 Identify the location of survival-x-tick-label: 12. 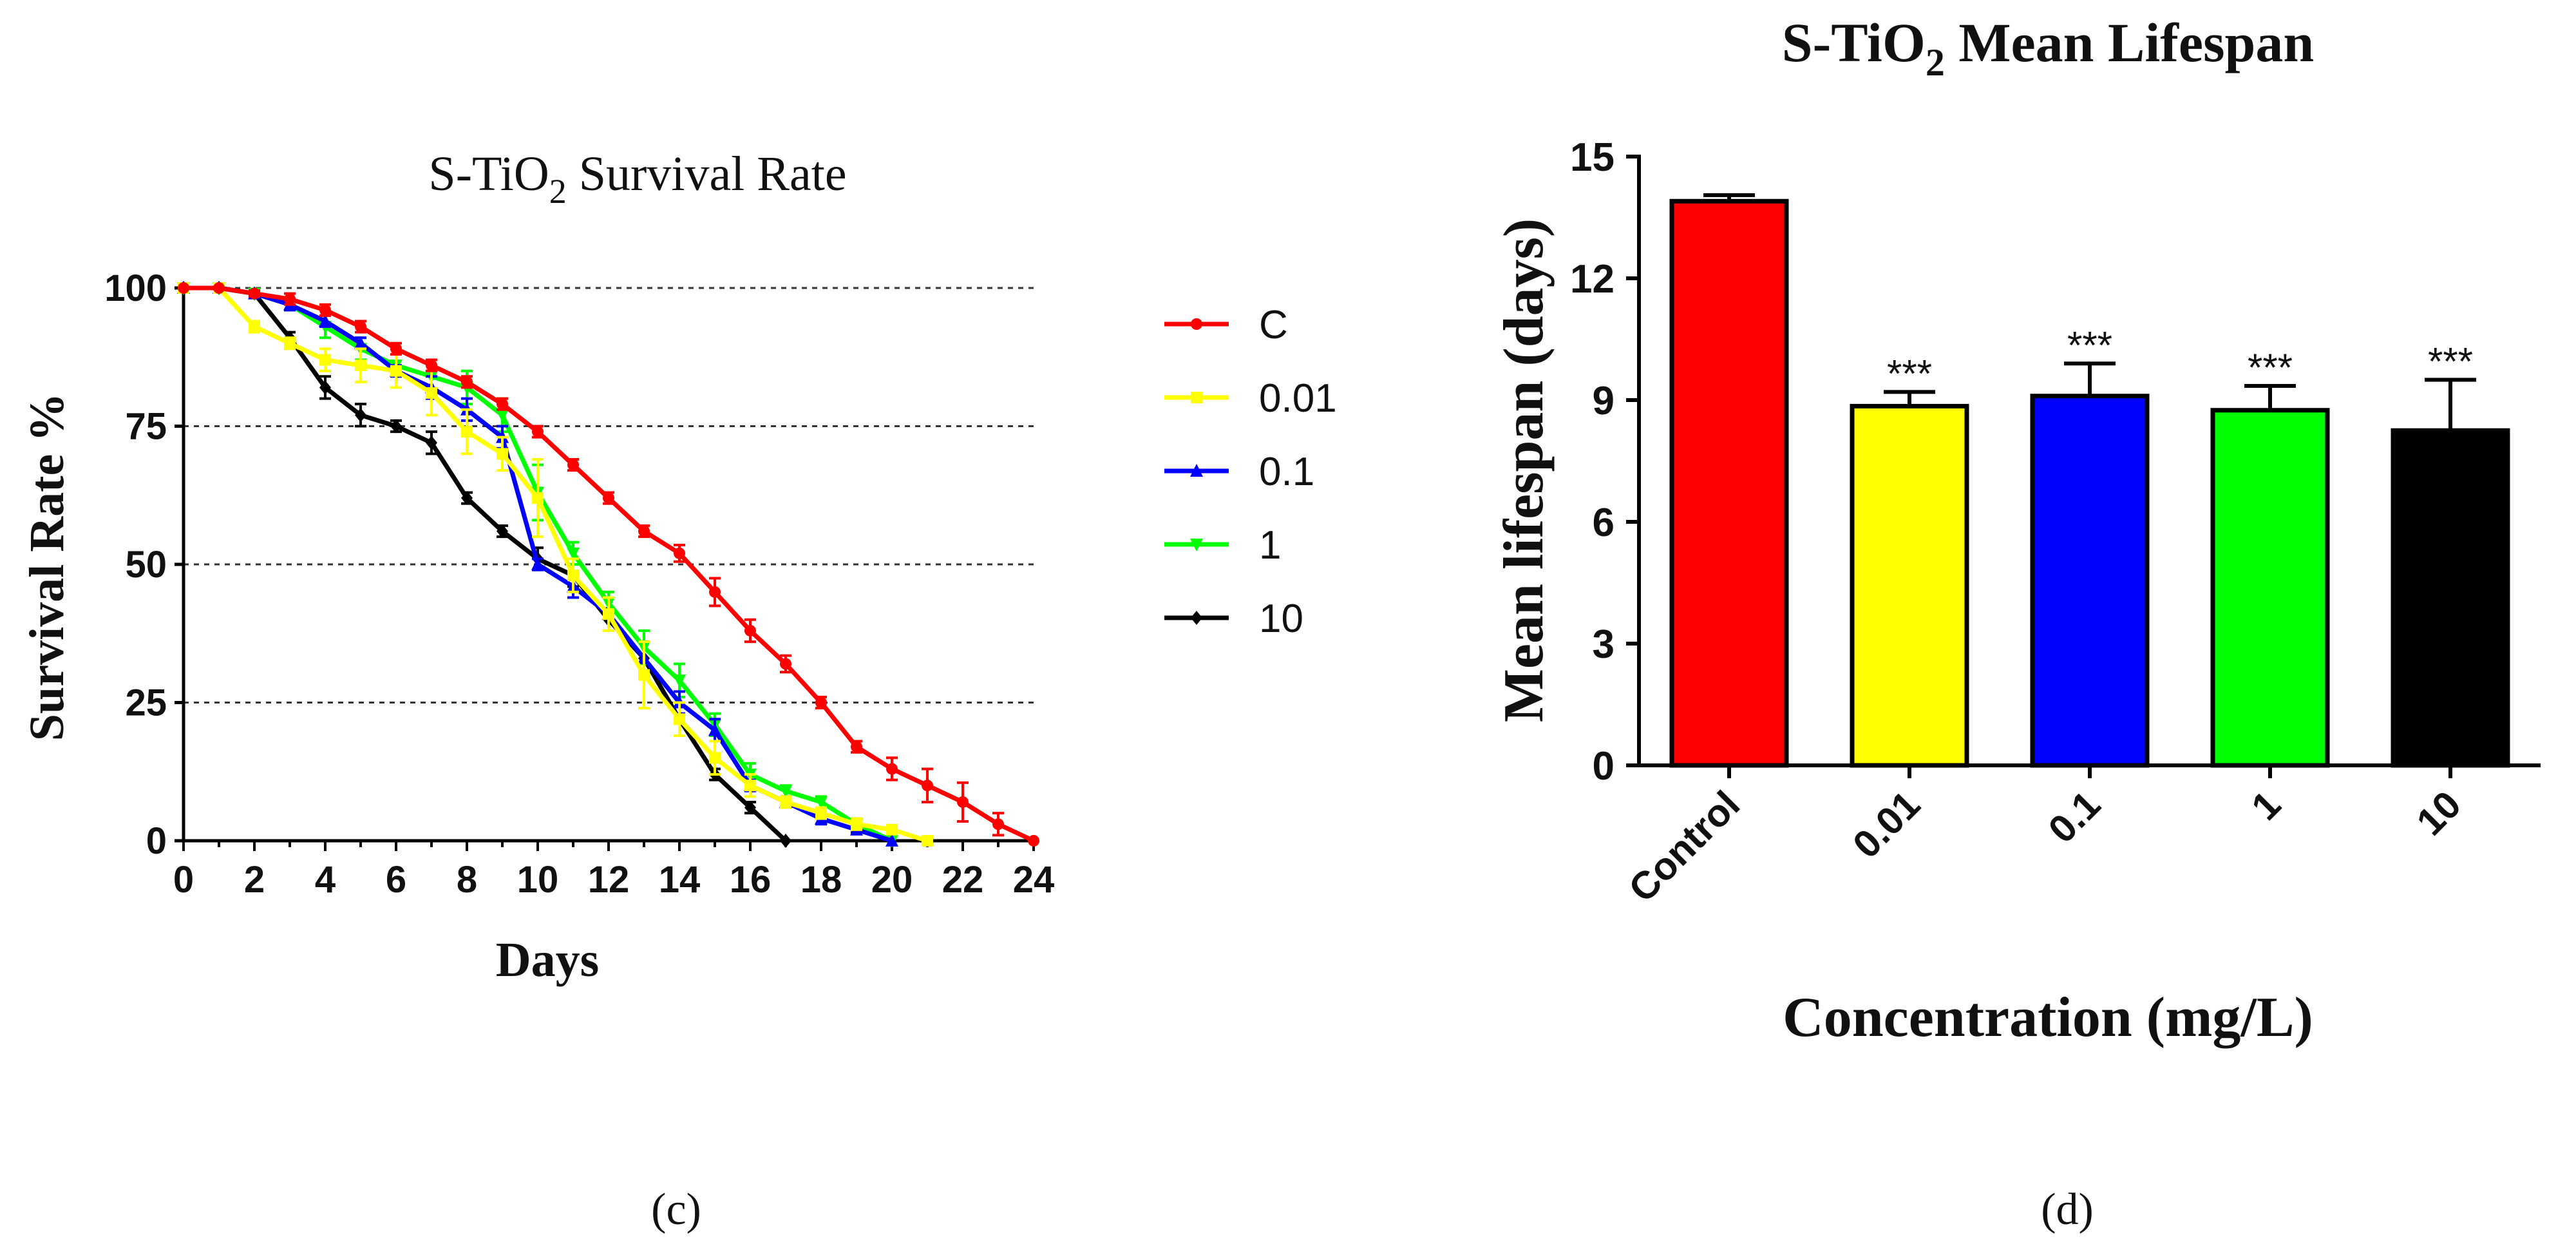
(609, 880).